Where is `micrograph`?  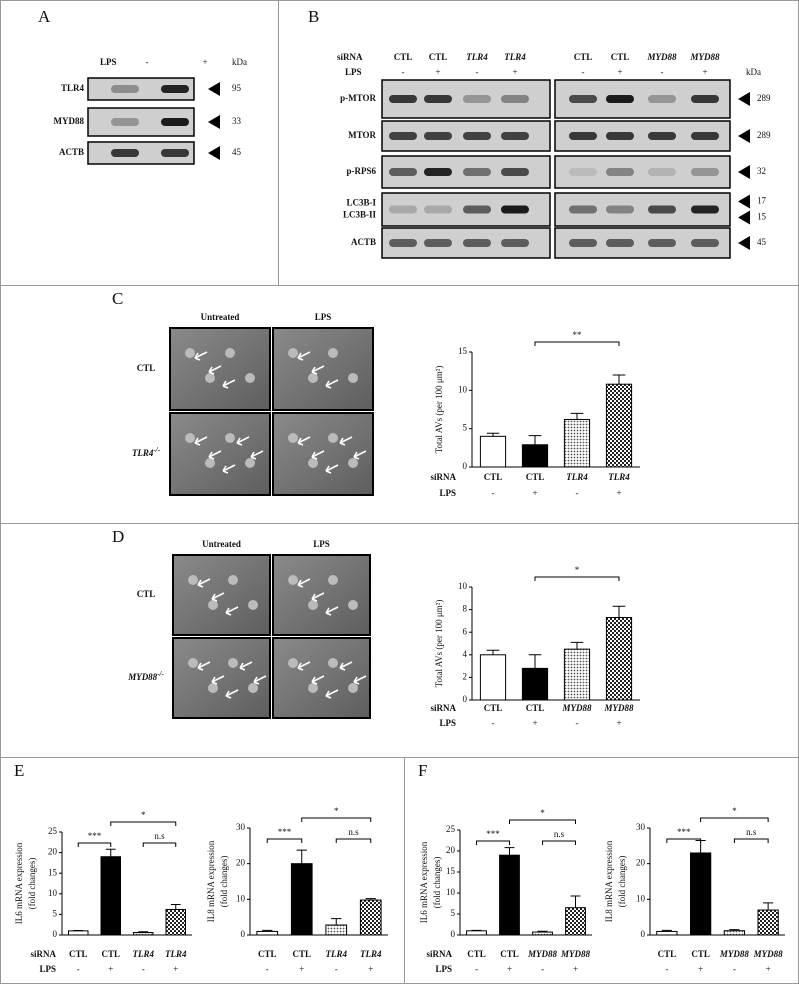 micrograph is located at coordinates (323, 369).